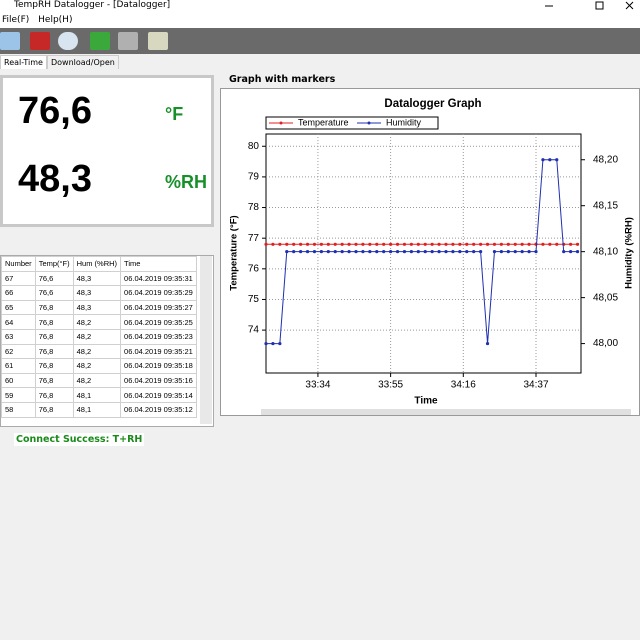  What do you see at coordinates (158, 264) in the screenshot?
I see `column-header: Time` at bounding box center [158, 264].